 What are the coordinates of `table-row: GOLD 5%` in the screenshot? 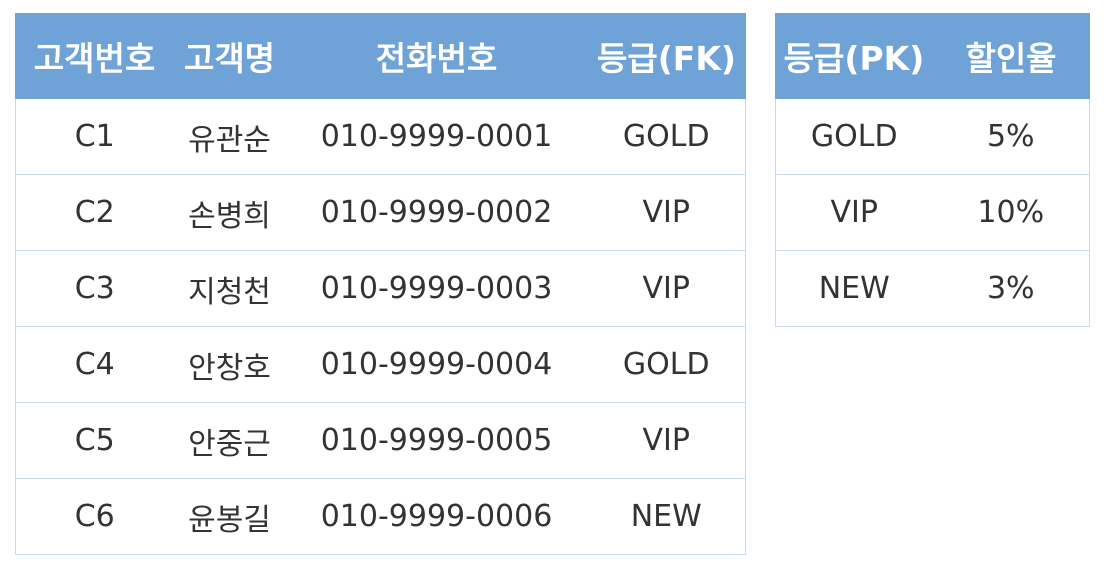 It's located at (932, 136).